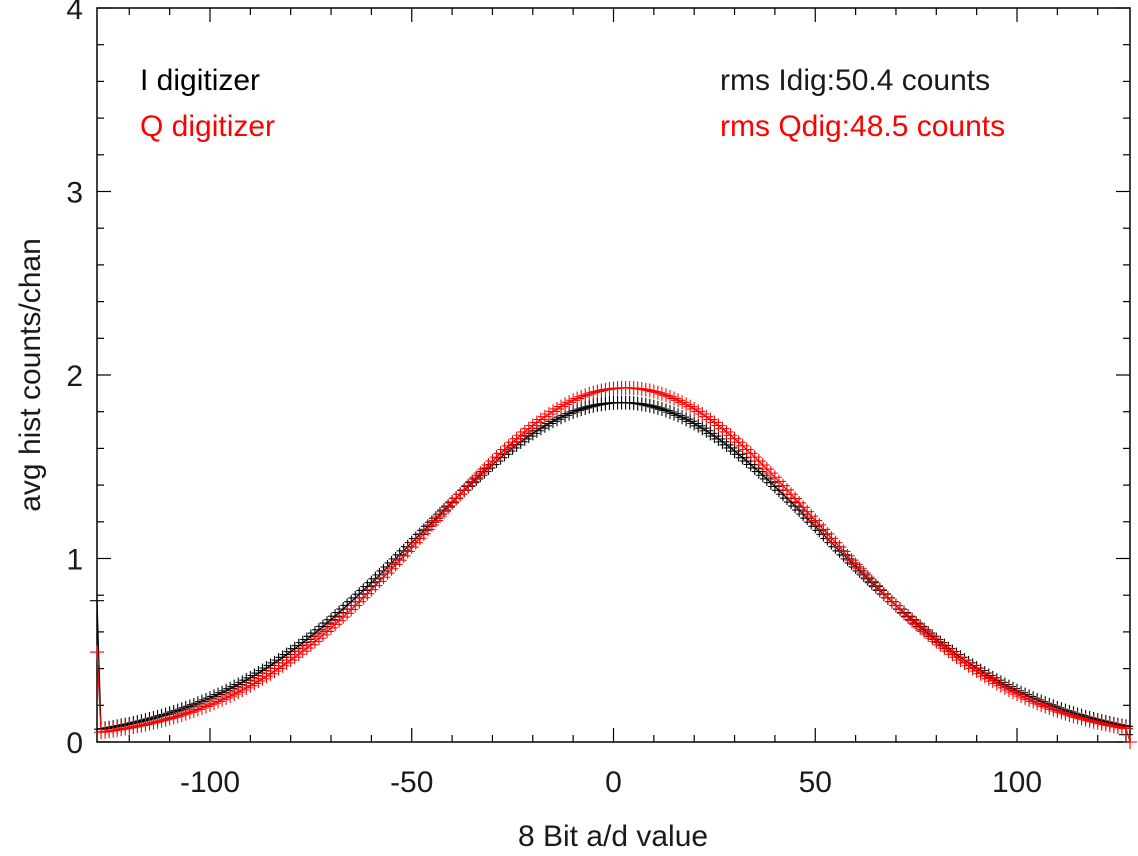 This screenshot has width=1138, height=856. What do you see at coordinates (210, 782) in the screenshot?
I see `x-tick-label: -100` at bounding box center [210, 782].